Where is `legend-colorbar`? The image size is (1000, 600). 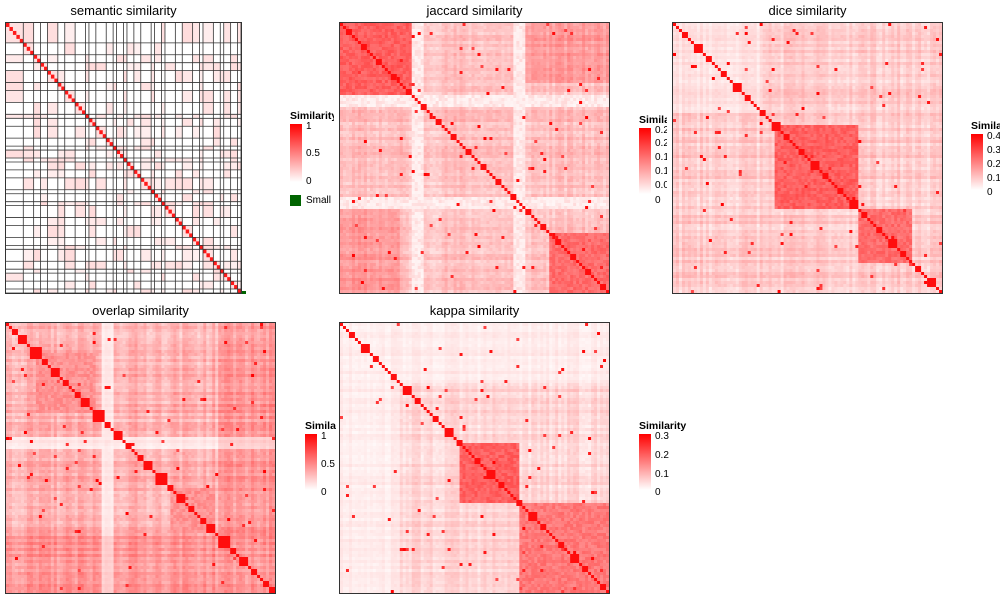
legend-colorbar is located at coordinates (296, 153).